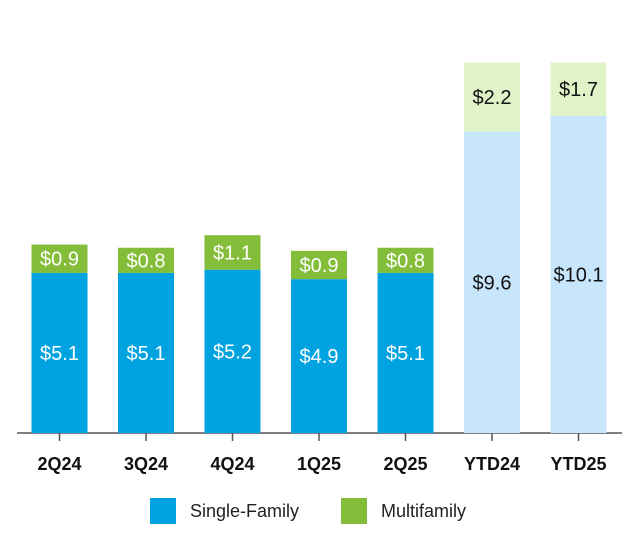  I want to click on data-label-single-family-3q24: $5.1, so click(146, 354).